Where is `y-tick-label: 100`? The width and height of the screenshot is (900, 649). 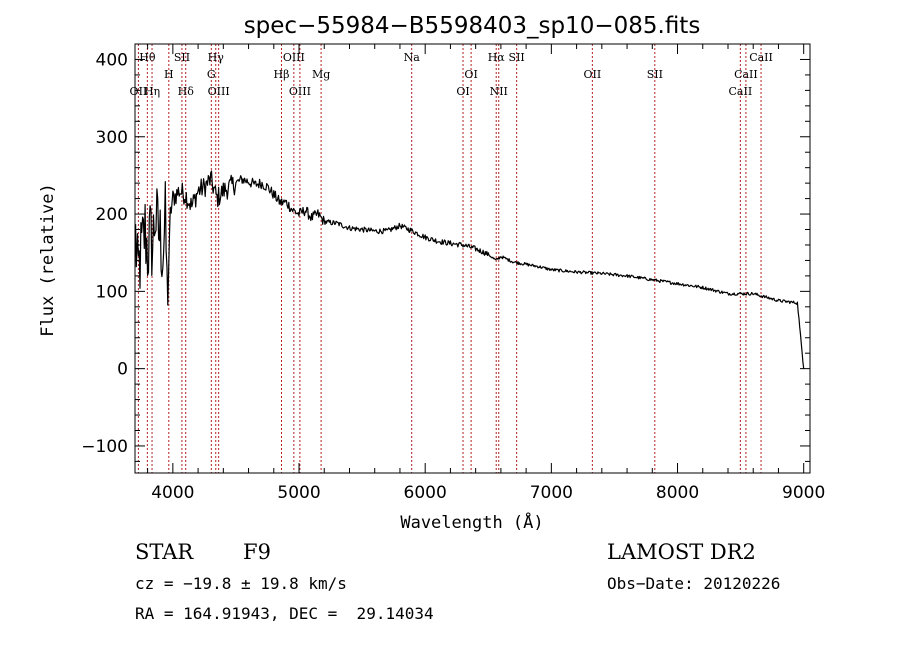
y-tick-label: 100 is located at coordinates (112, 292).